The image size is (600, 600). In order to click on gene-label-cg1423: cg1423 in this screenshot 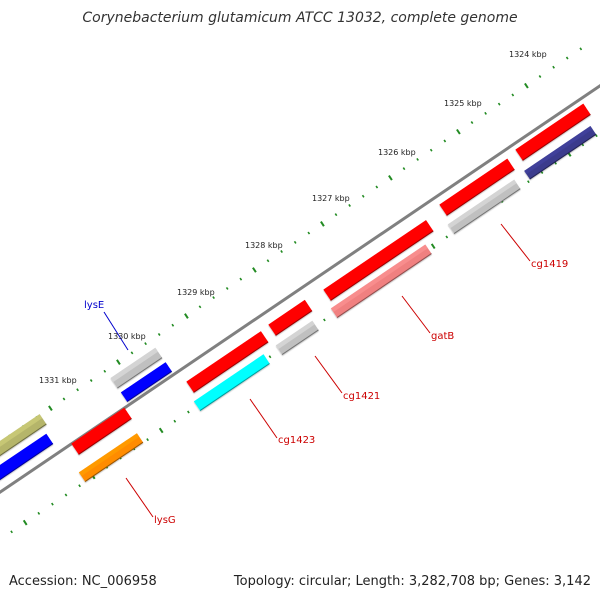, I will do `click(296, 440)`.